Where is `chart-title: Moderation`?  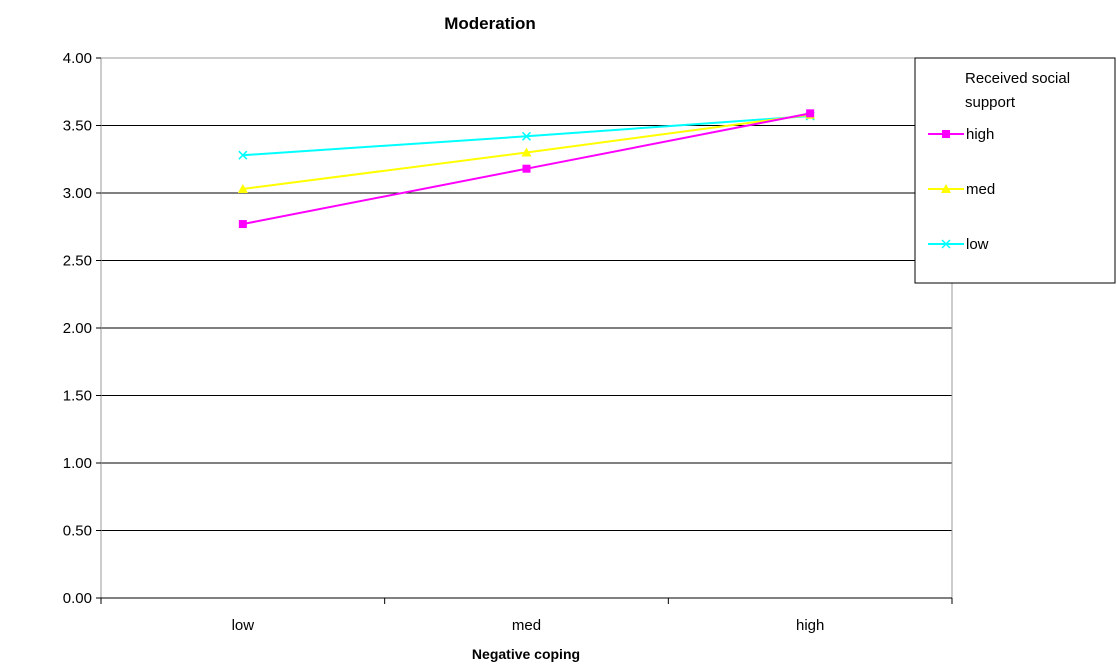 chart-title: Moderation is located at coordinates (490, 23).